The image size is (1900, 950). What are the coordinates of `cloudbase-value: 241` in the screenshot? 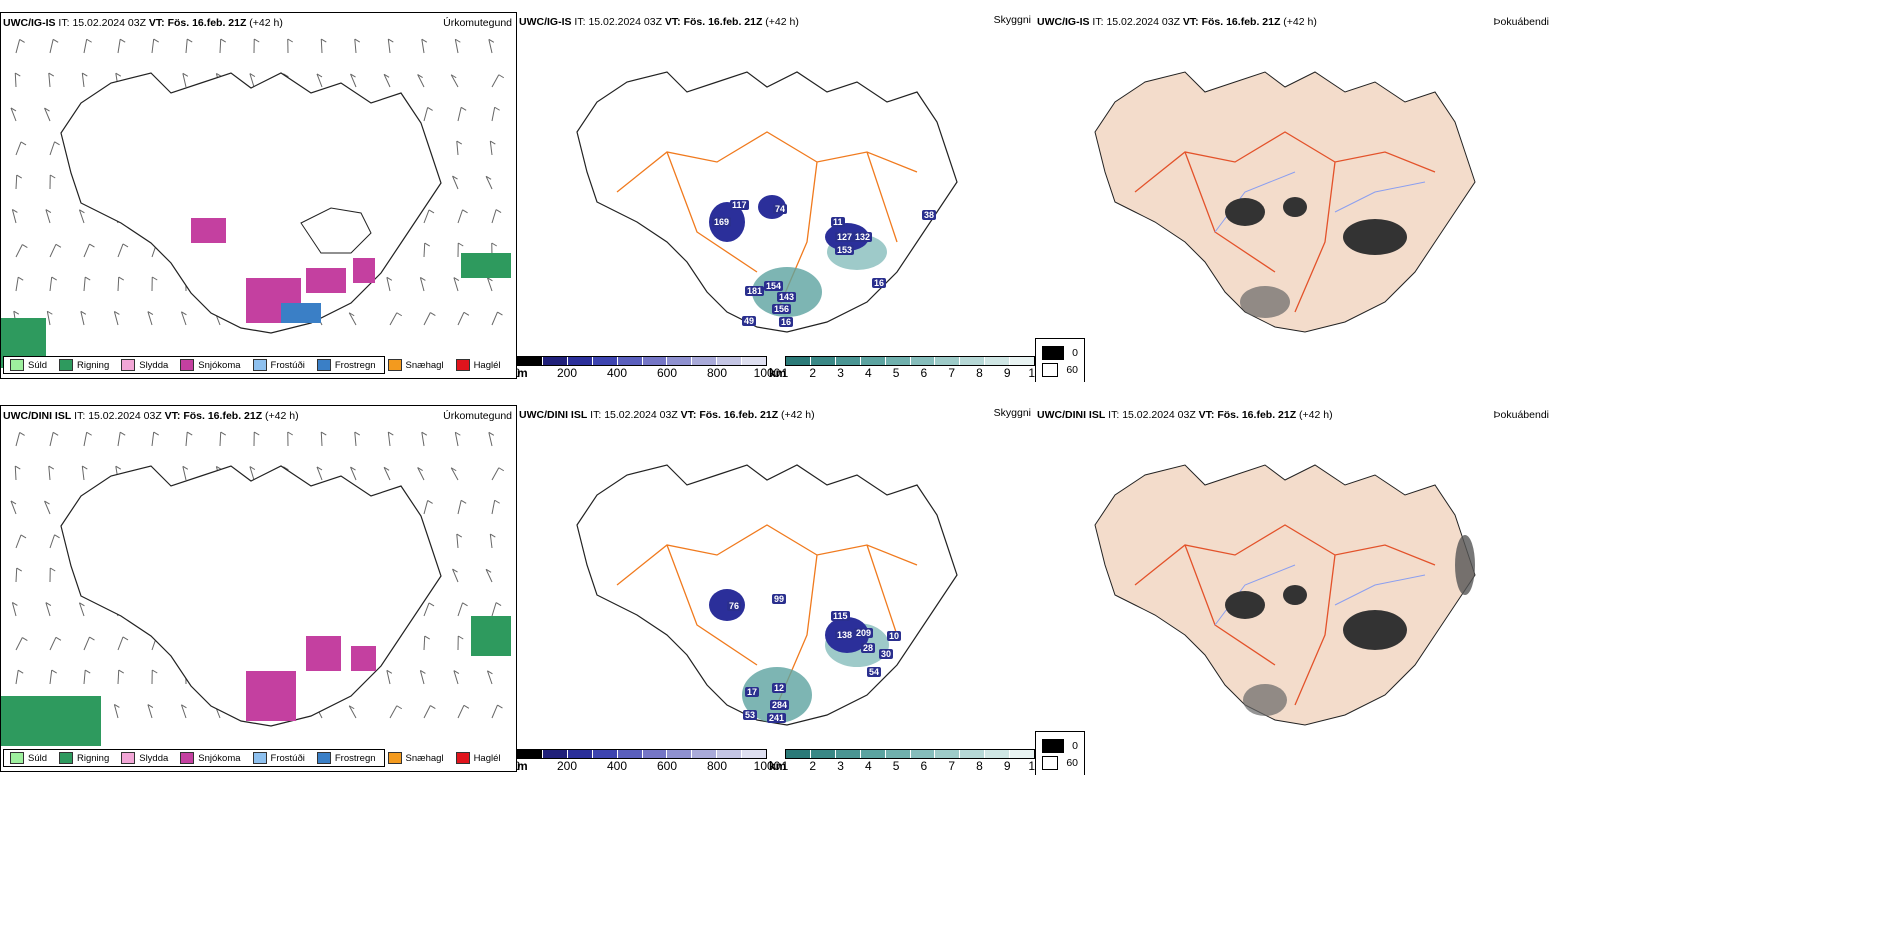 It's located at (777, 718).